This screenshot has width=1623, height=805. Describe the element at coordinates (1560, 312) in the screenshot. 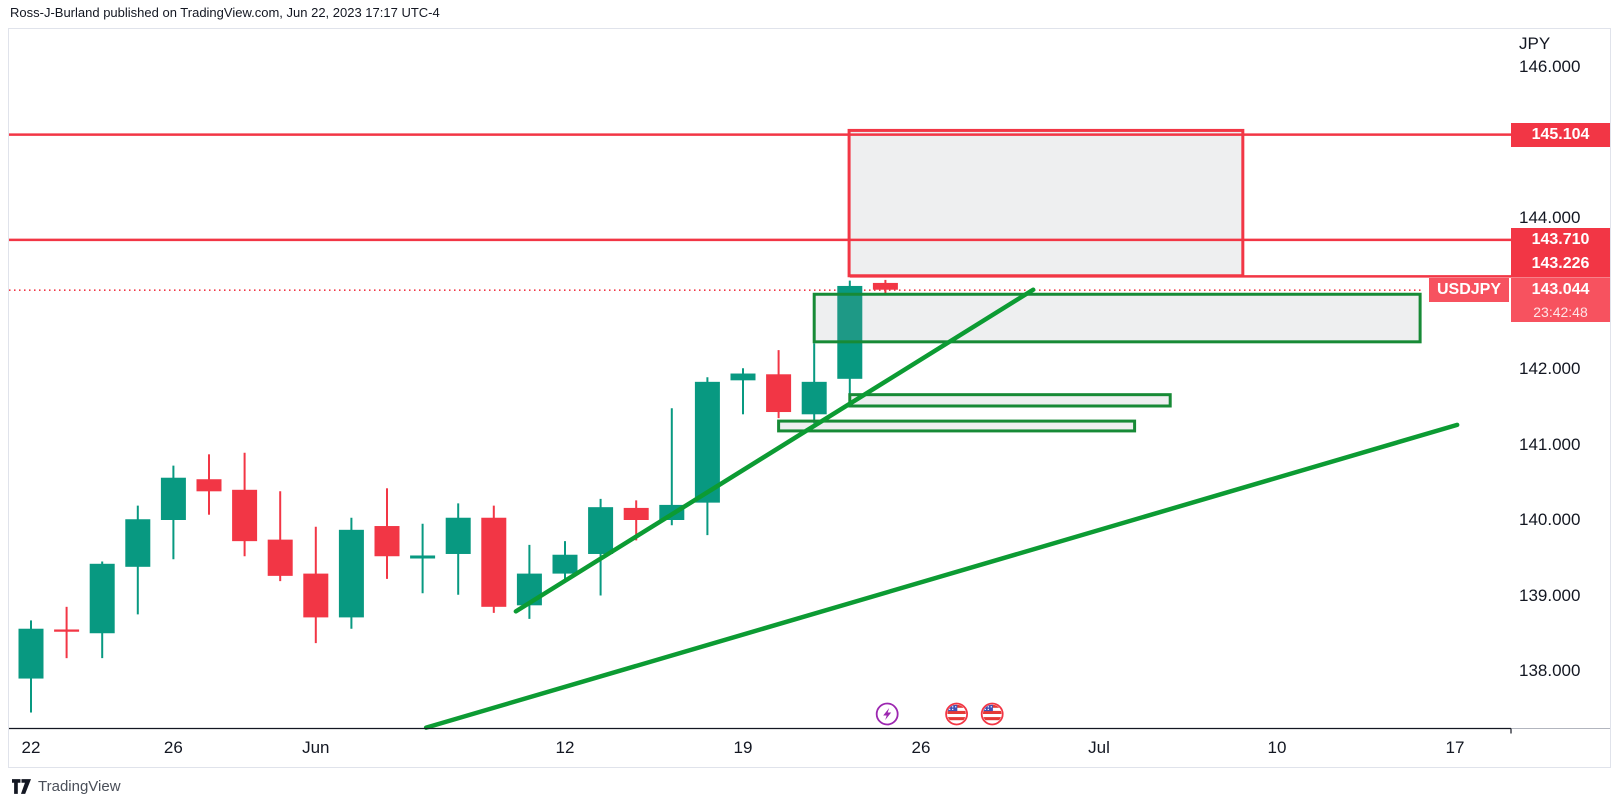

I see `bar-countdown-tag: 23:42:48` at that location.